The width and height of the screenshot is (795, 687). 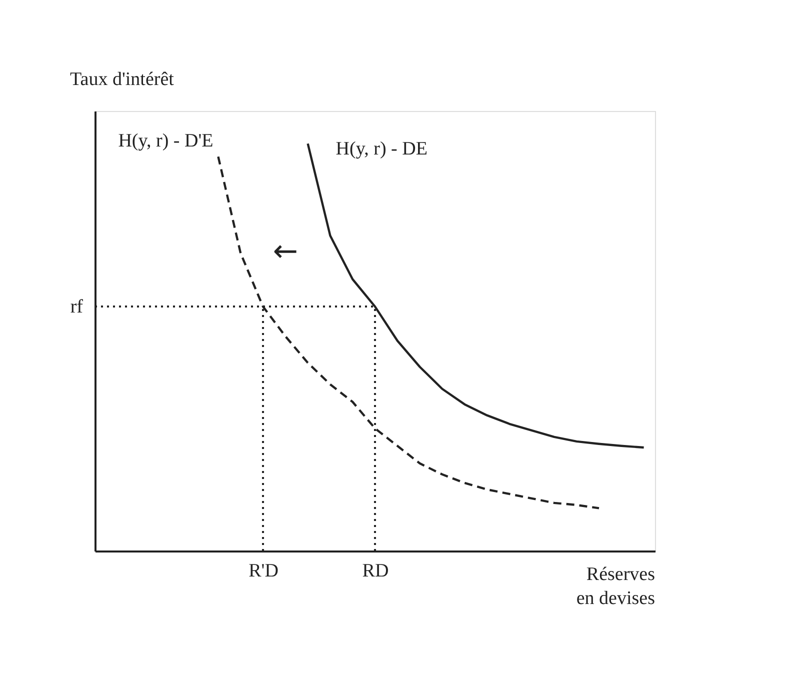 I want to click on x-tick-label: R'D, so click(x=263, y=571).